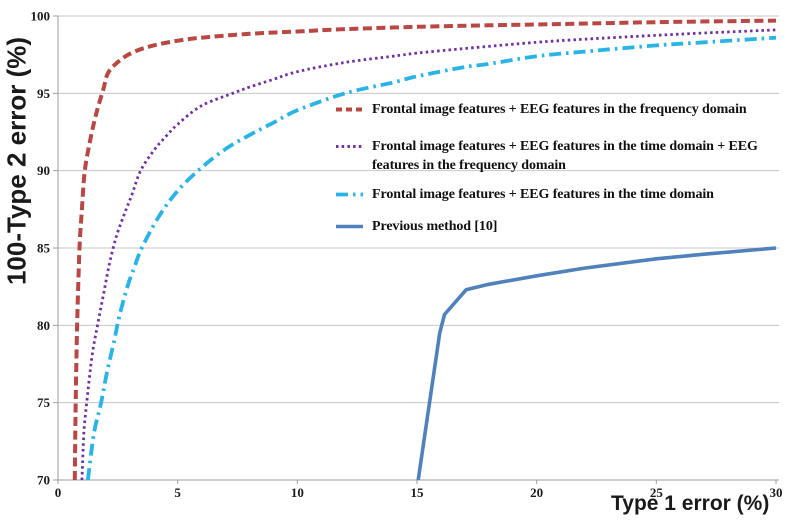  I want to click on x-tick-label: 0, so click(58, 492).